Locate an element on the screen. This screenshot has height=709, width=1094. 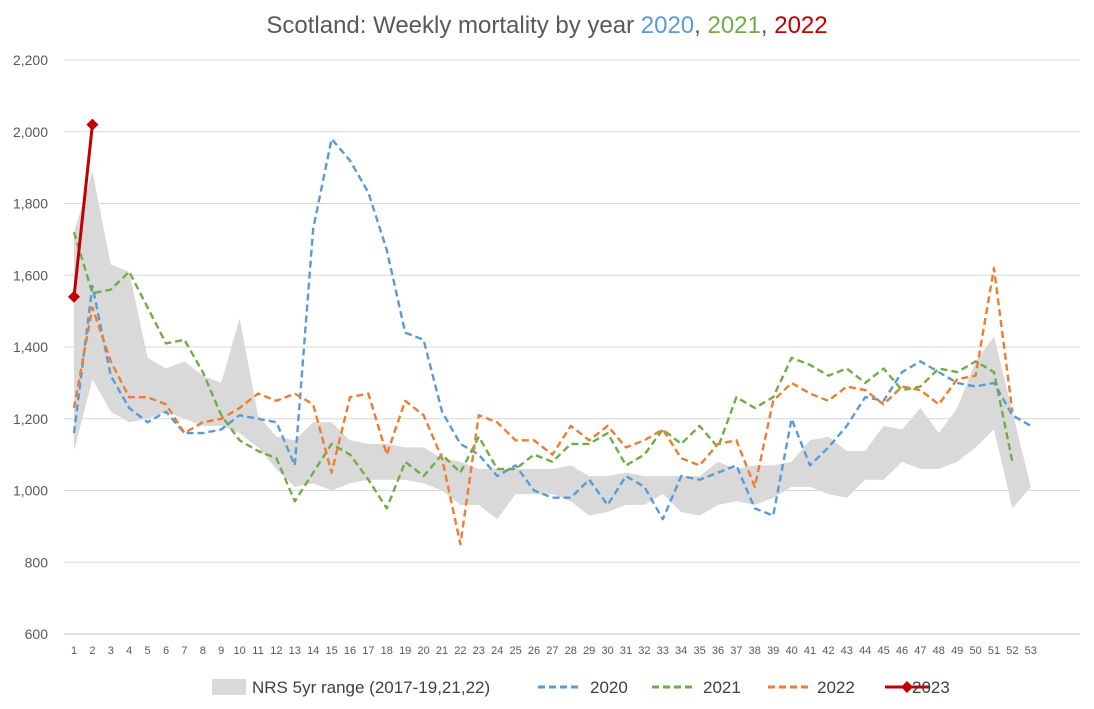
legend-label-2021: 2021 is located at coordinates (722, 687).